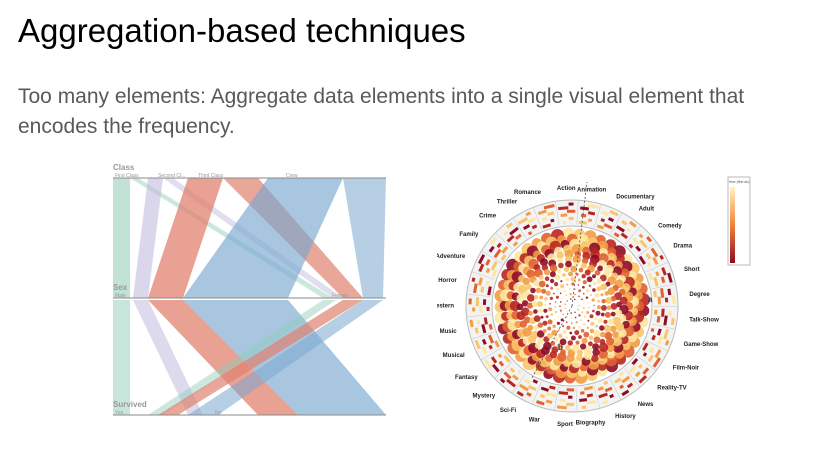 This screenshot has height=450, width=825. What do you see at coordinates (686, 368) in the screenshot?
I see `genre-label: Film-Noir` at bounding box center [686, 368].